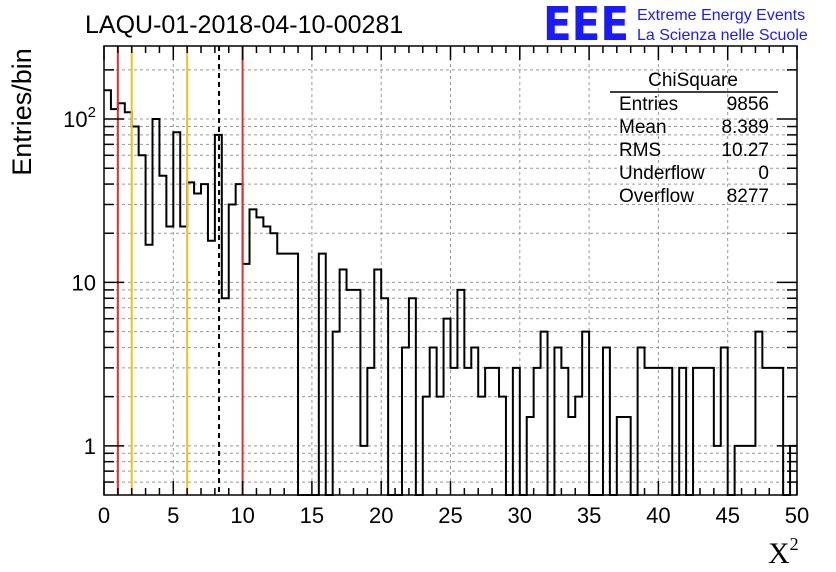 This screenshot has width=836, height=572. I want to click on x-tick-labels: 0 5 10 15 20 25 30 35 40 45 50, so click(453, 515).